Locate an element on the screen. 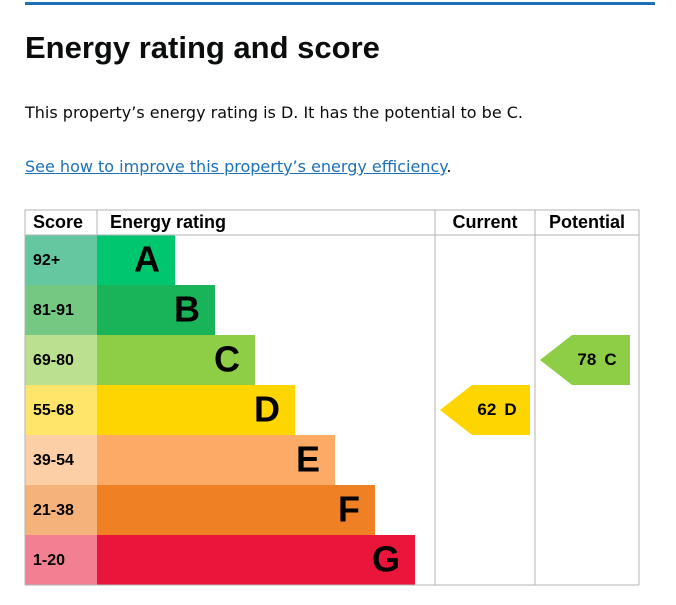  current-label: 62 D is located at coordinates (496, 409).